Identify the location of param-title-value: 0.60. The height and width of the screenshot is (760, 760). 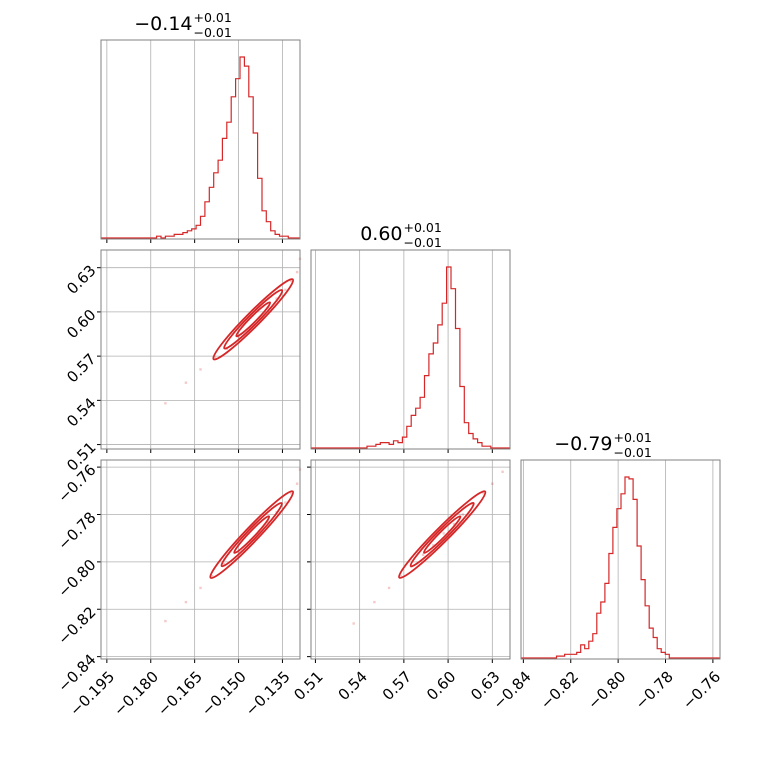
(381, 234).